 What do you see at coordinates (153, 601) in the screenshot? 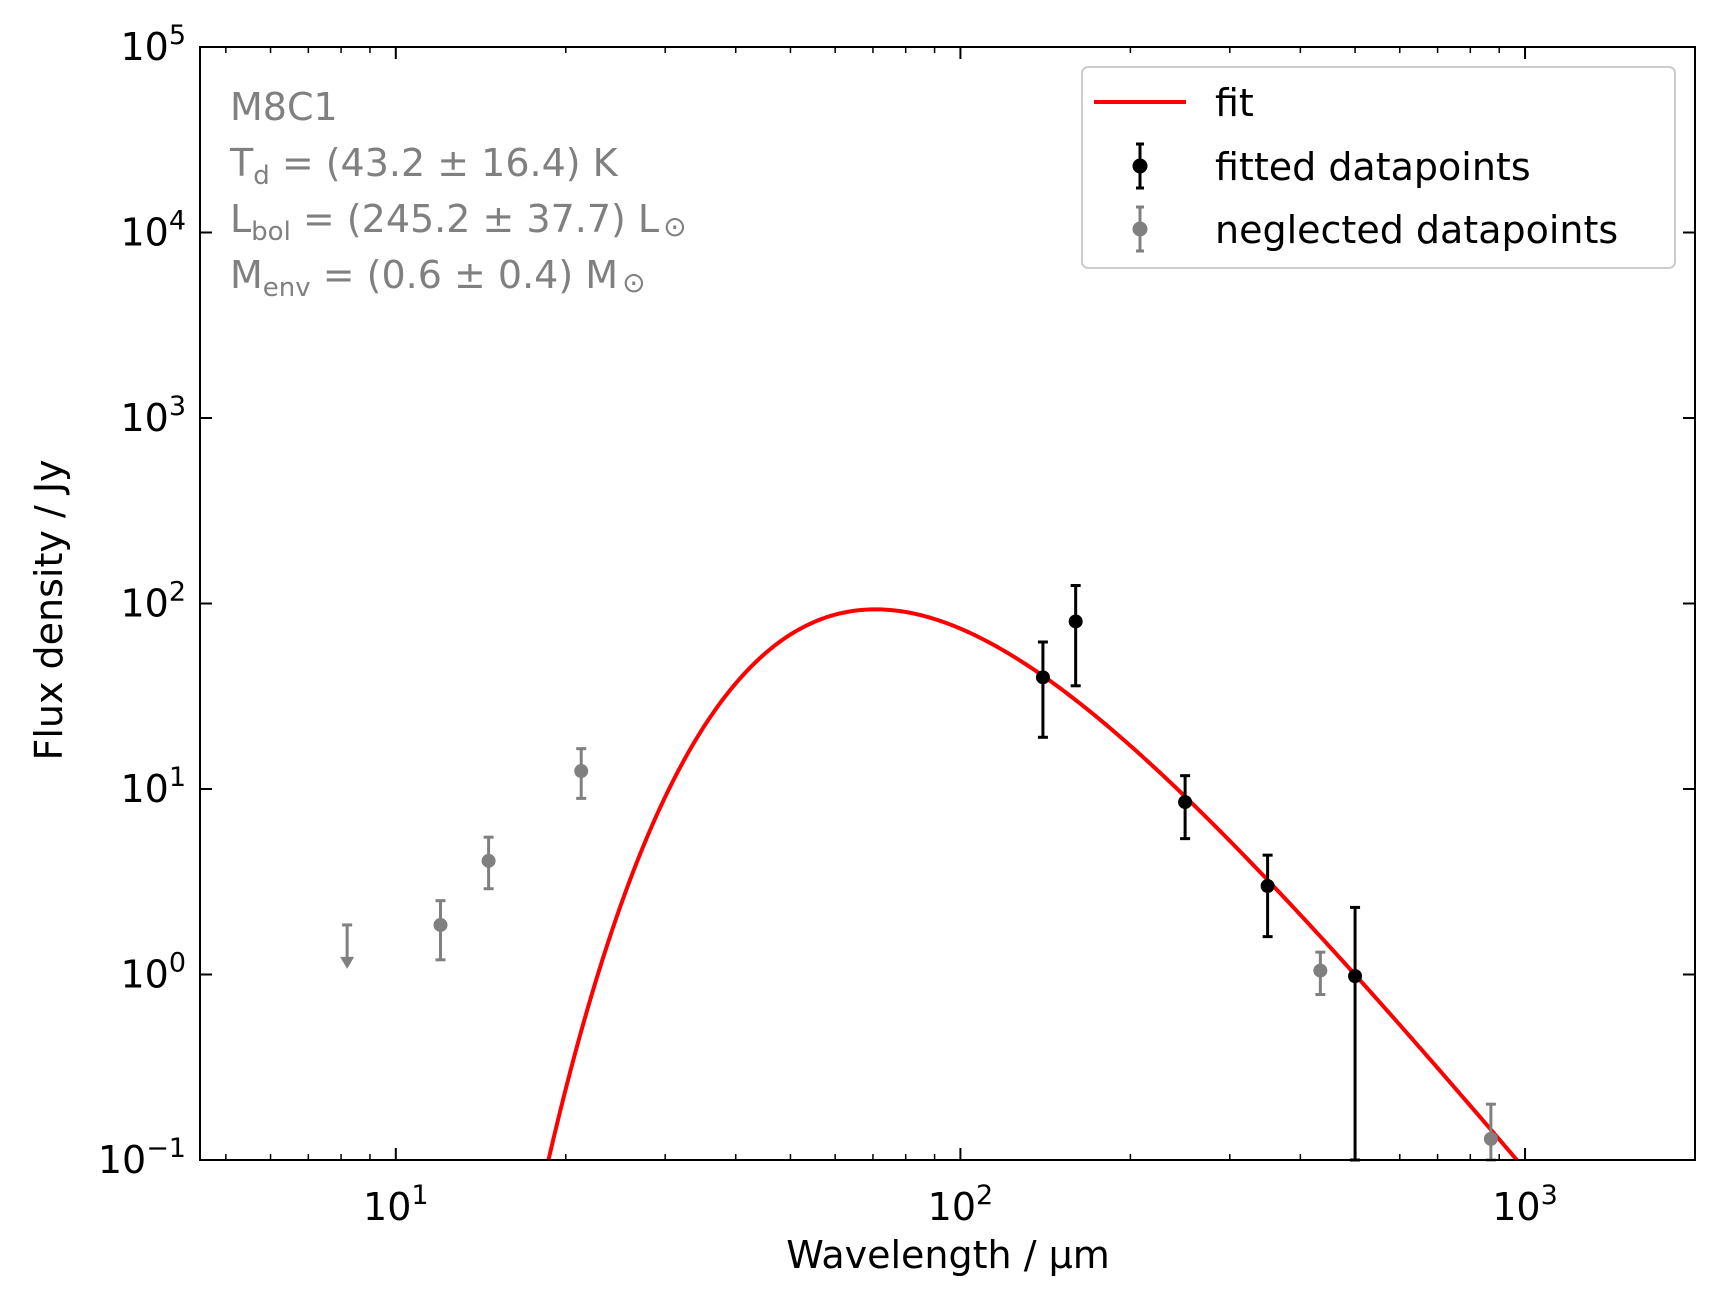
I see `y-tick-label: 10²` at bounding box center [153, 601].